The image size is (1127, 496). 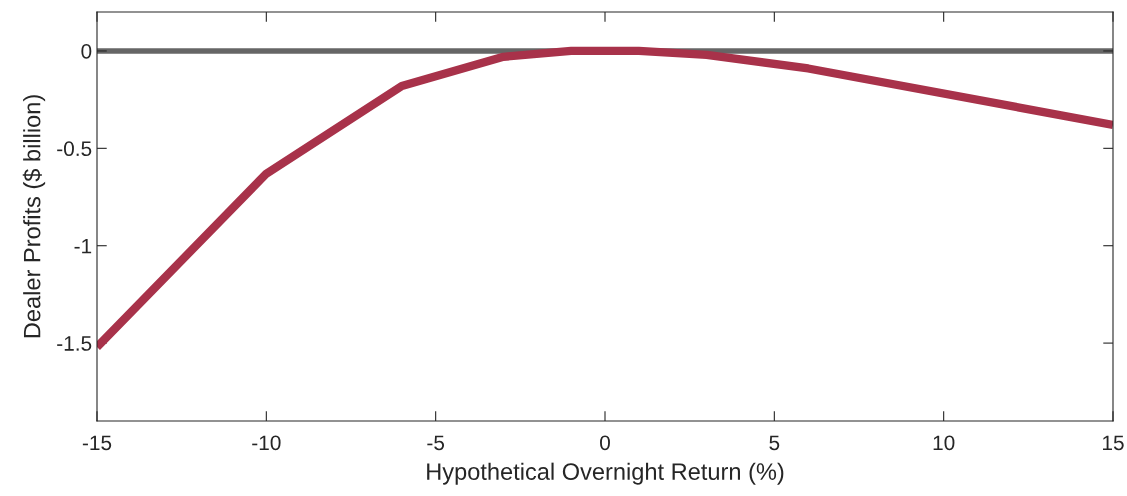 What do you see at coordinates (266, 443) in the screenshot?
I see `x-tick-label: -10` at bounding box center [266, 443].